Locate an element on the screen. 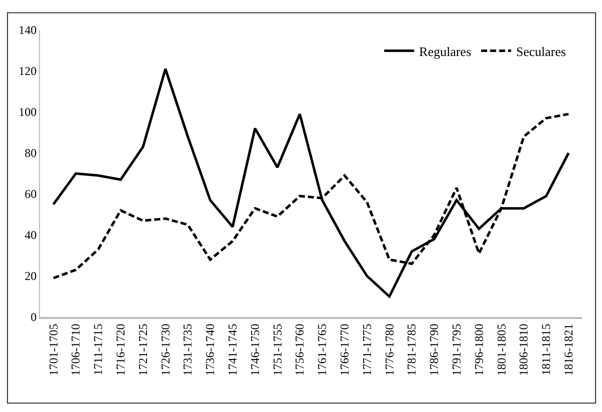 This screenshot has height=412, width=602. x-tick-label: 1726-1730 is located at coordinates (165, 350).